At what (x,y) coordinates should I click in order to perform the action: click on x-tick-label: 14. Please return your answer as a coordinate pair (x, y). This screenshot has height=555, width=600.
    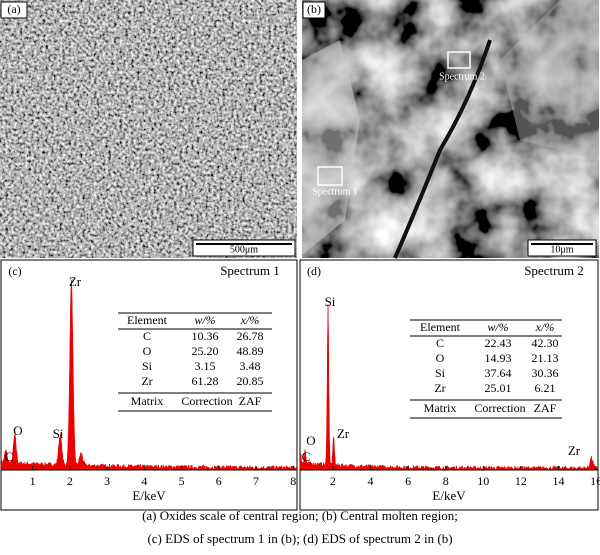
    Looking at the image, I should click on (559, 481).